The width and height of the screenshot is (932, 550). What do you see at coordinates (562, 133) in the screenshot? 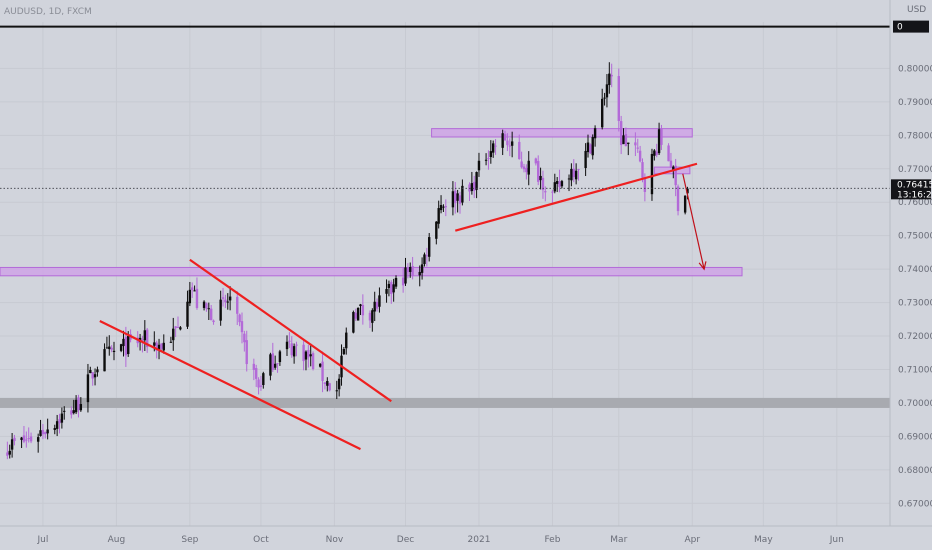
I see `resistance-zone` at bounding box center [562, 133].